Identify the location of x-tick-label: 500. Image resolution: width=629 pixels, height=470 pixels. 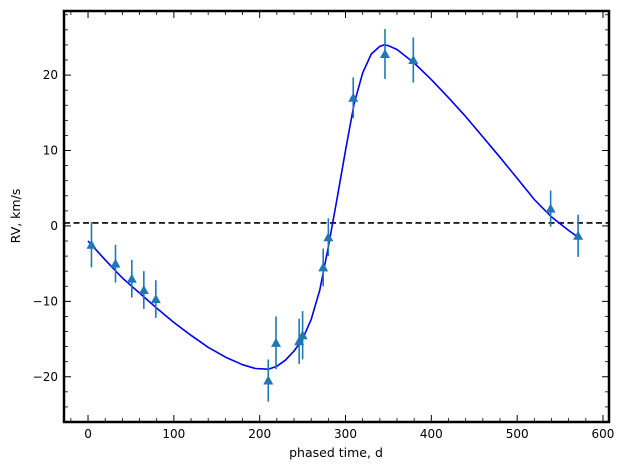
(517, 434).